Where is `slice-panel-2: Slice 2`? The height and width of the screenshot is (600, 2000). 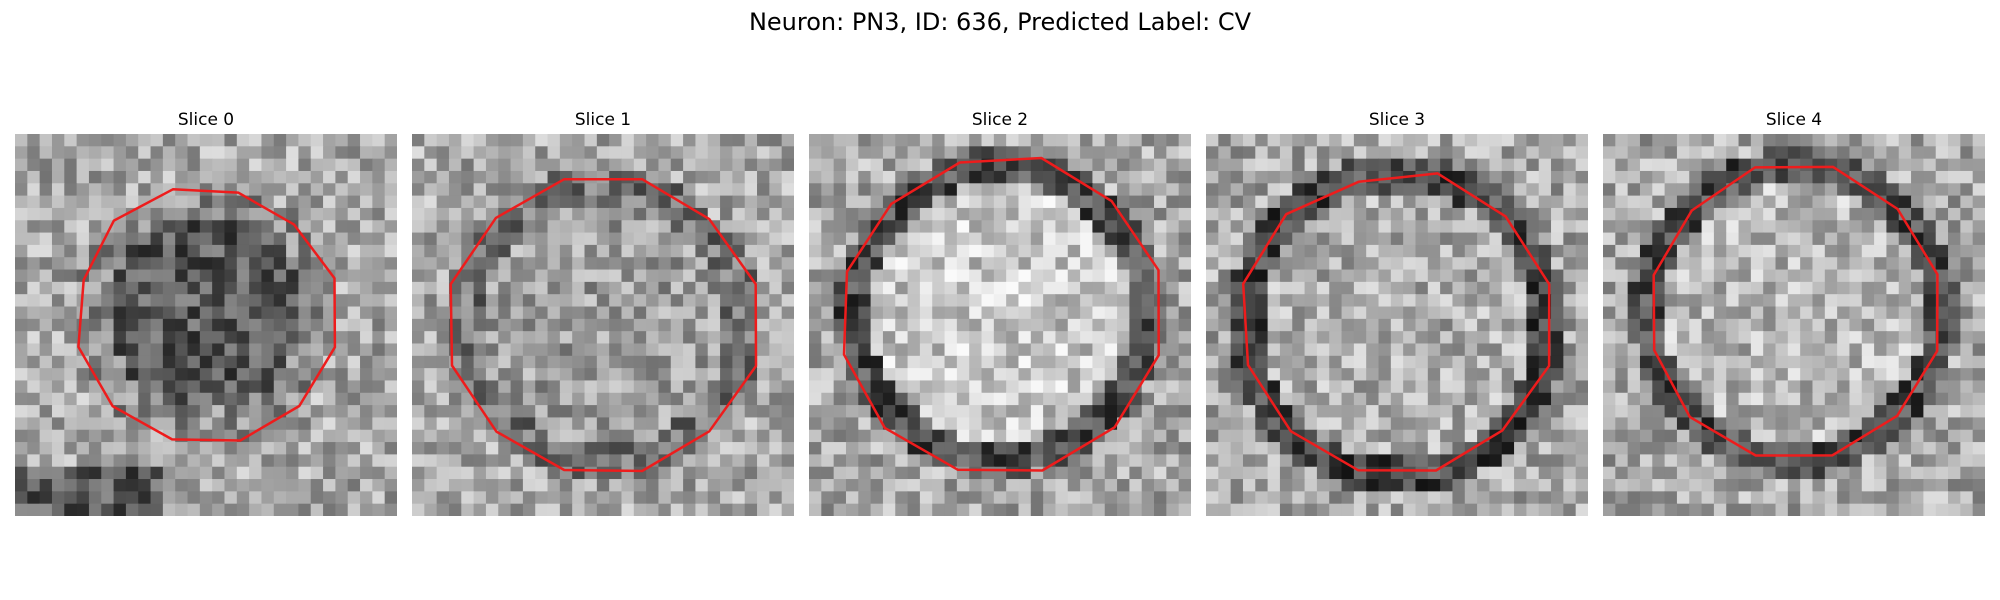 slice-panel-2: Slice 2 is located at coordinates (1000, 313).